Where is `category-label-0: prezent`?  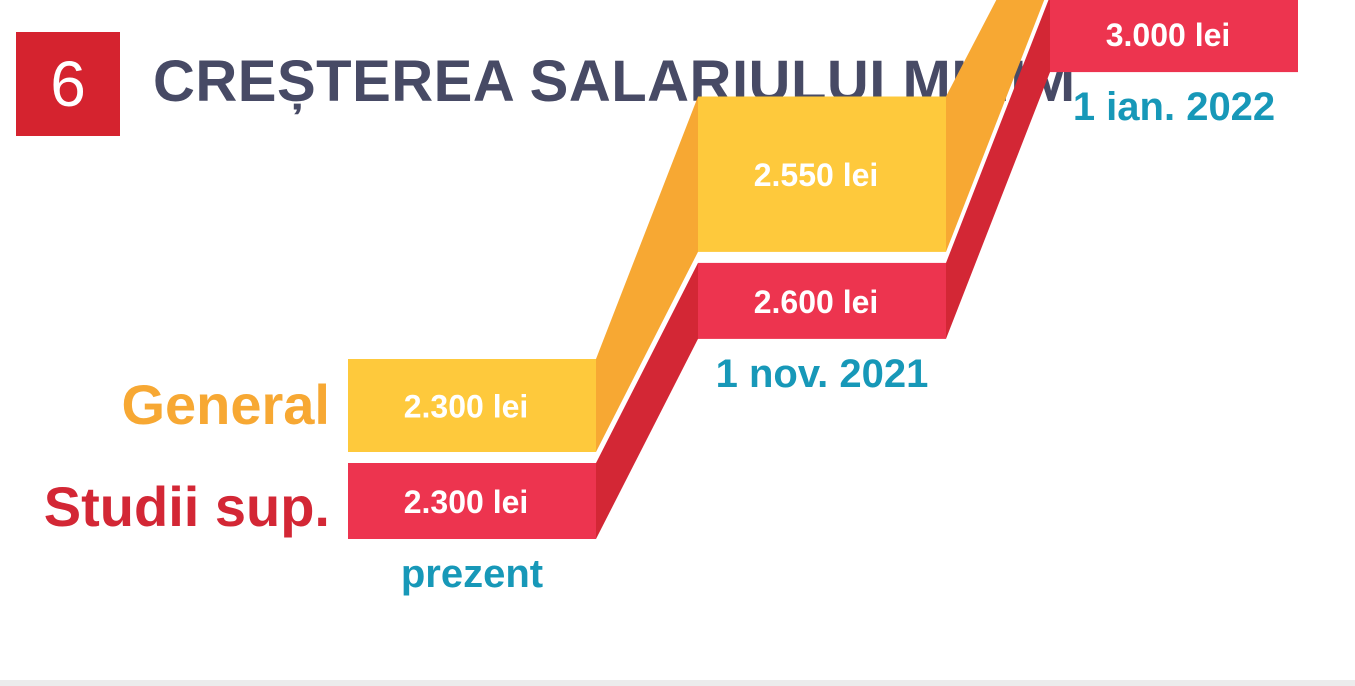 category-label-0: prezent is located at coordinates (472, 574).